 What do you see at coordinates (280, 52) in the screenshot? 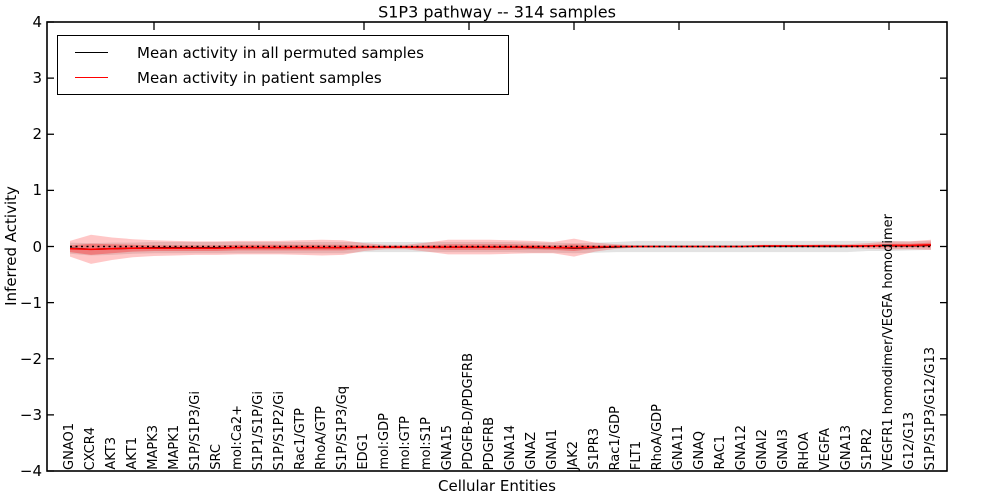
I see `legend-label-permuted: Mean activity in all permuted samples` at bounding box center [280, 52].